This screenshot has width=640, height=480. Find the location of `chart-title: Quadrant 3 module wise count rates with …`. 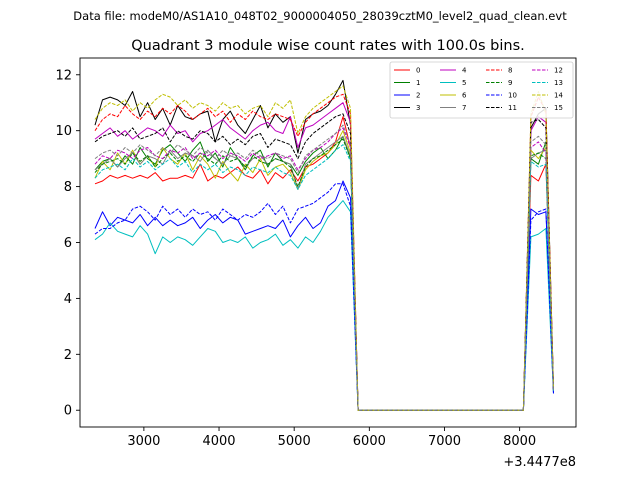

chart-title: Quadrant 3 module wise count rates with … is located at coordinates (328, 46).